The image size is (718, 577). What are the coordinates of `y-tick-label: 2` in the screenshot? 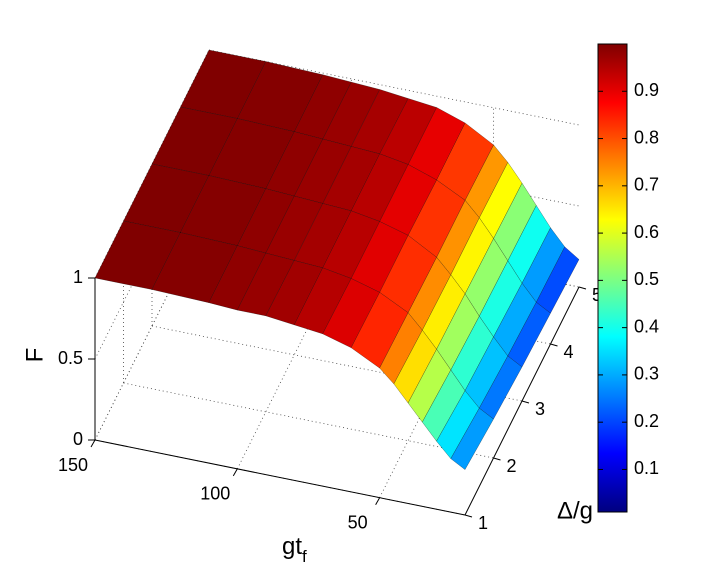 It's located at (511, 466).